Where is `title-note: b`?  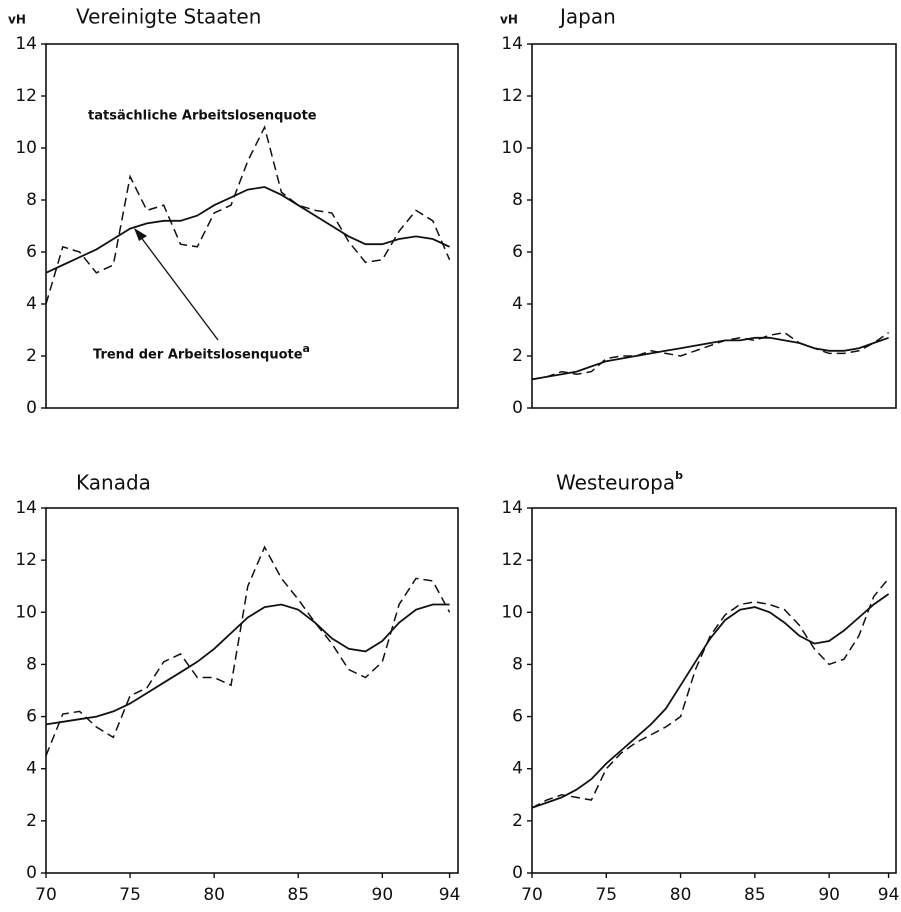 title-note: b is located at coordinates (679, 475).